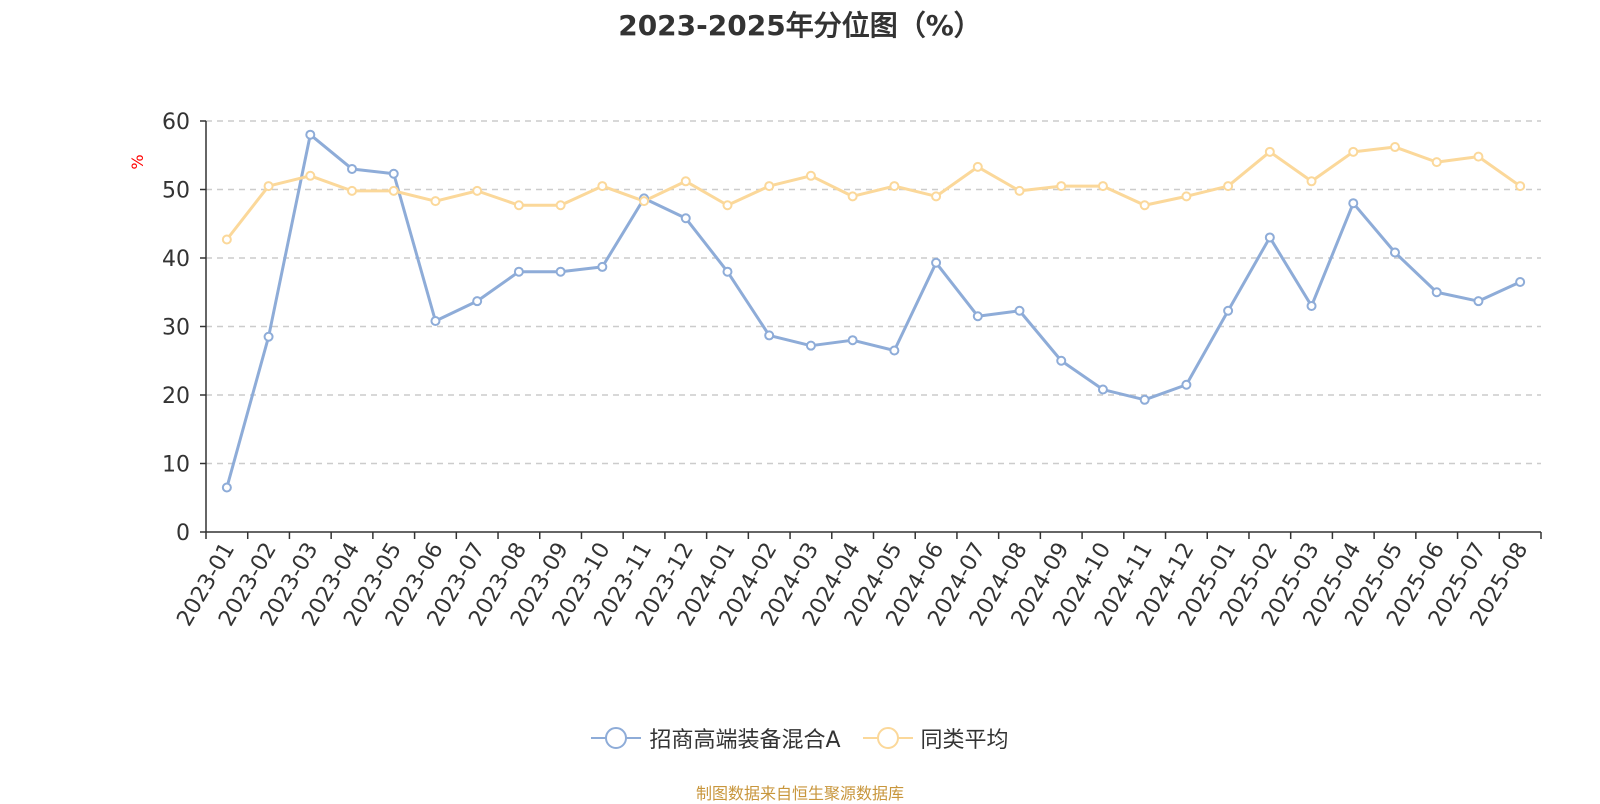 Image resolution: width=1600 pixels, height=804 pixels. Describe the element at coordinates (137, 161) in the screenshot. I see `y-axis-label: %` at that location.